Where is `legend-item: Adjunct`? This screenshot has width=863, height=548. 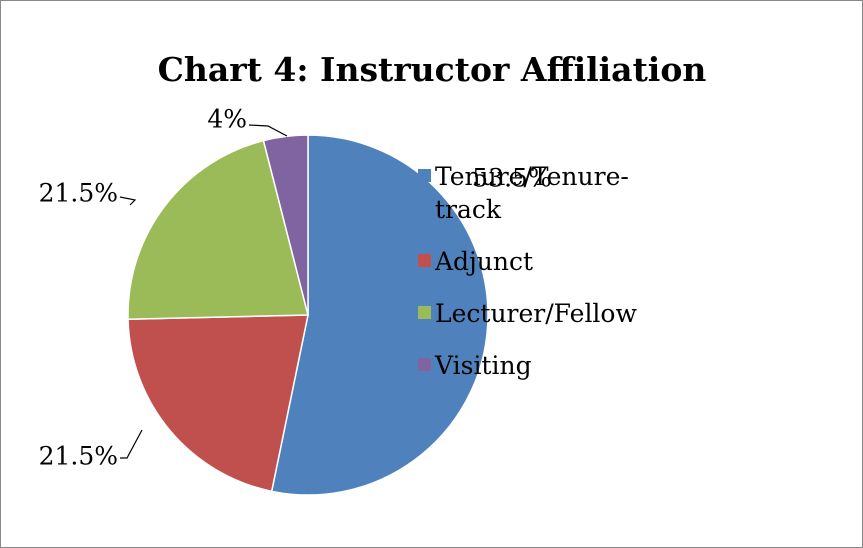
legend-item: Adjunct is located at coordinates (543, 261).